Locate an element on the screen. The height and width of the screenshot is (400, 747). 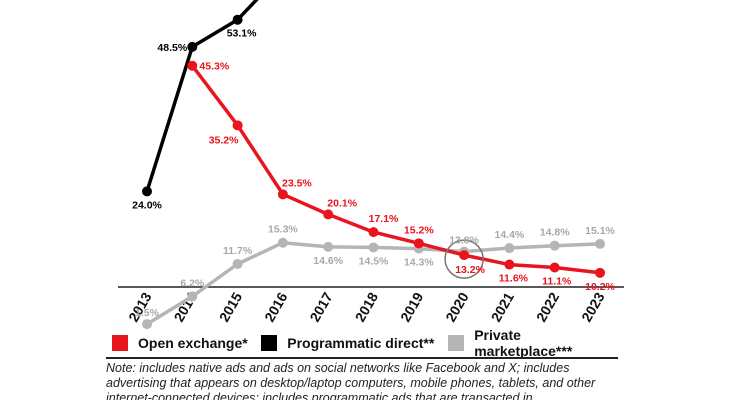
data-label-private-marketplace: 13.8% is located at coordinates (464, 241).